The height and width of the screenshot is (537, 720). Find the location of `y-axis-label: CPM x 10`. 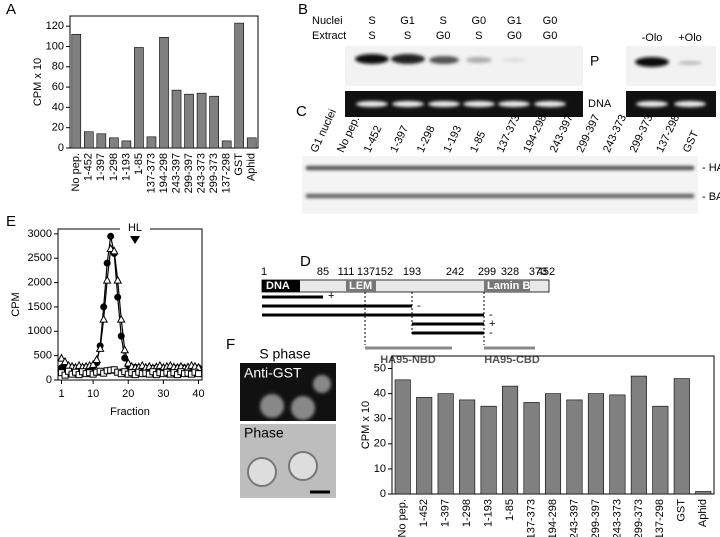

y-axis-label: CPM x 10 is located at coordinates (38, 82).